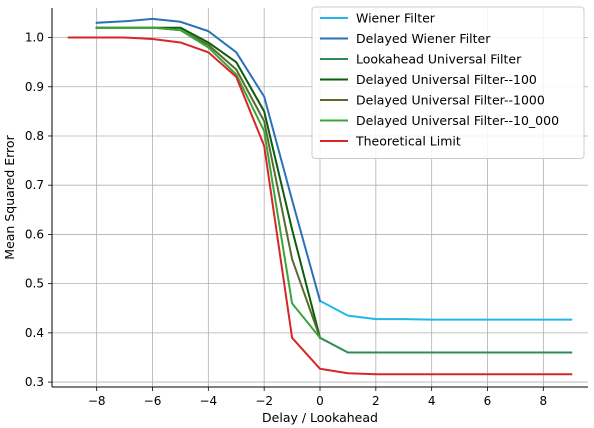  What do you see at coordinates (264, 401) in the screenshot?
I see `x-tick-label: −2` at bounding box center [264, 401].